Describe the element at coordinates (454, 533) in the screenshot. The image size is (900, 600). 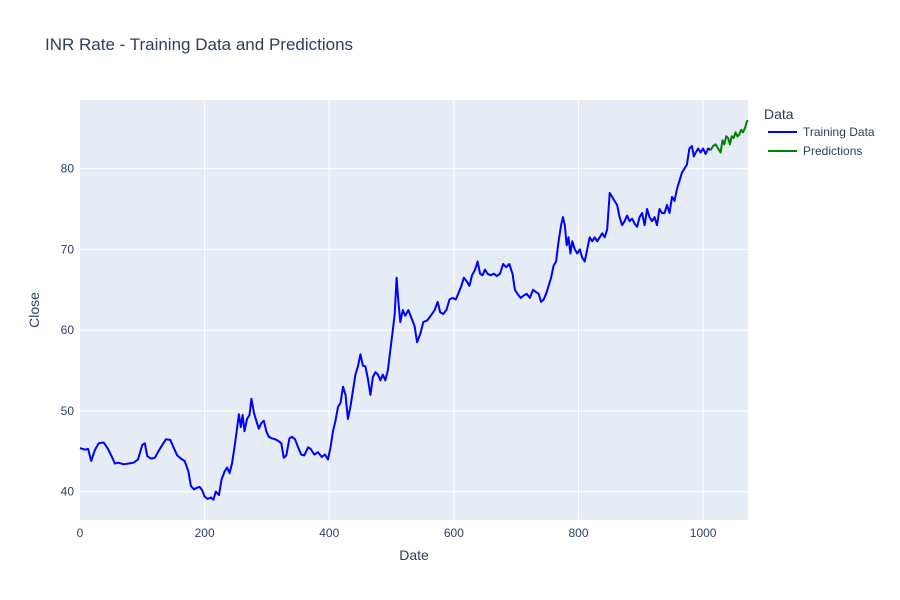
I see `x-tick-label: 600` at that location.